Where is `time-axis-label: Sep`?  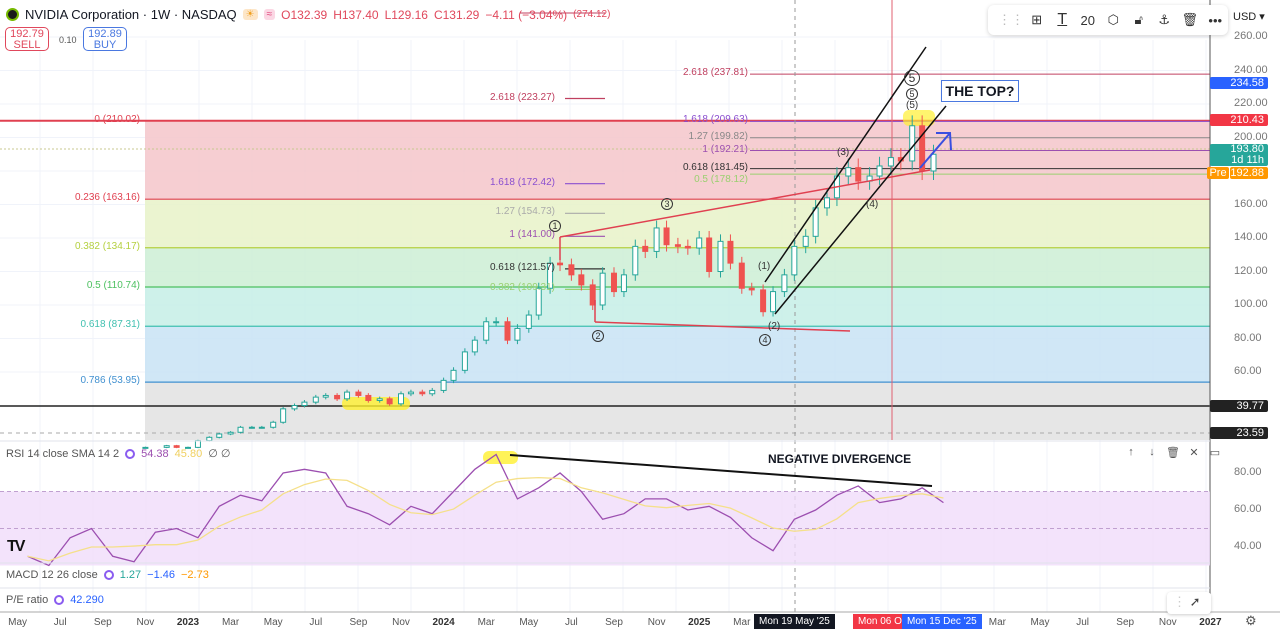
time-axis-label: Sep is located at coordinates (1125, 622).